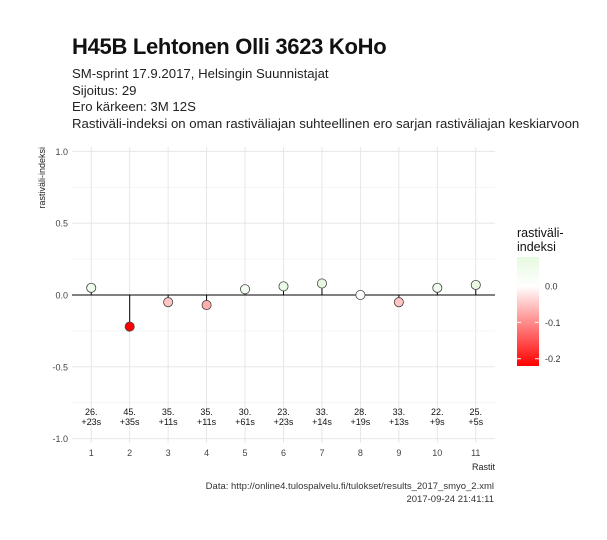 This screenshot has width=607, height=540. What do you see at coordinates (361, 422) in the screenshot?
I see `annotation-time: +19s` at bounding box center [361, 422].